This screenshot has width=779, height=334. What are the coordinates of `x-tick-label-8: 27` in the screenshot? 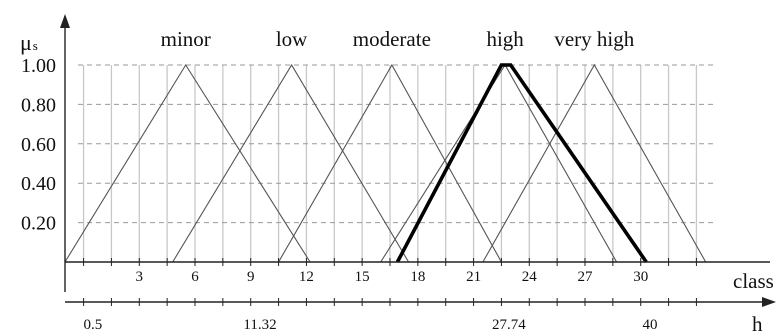 It's located at (586, 277).